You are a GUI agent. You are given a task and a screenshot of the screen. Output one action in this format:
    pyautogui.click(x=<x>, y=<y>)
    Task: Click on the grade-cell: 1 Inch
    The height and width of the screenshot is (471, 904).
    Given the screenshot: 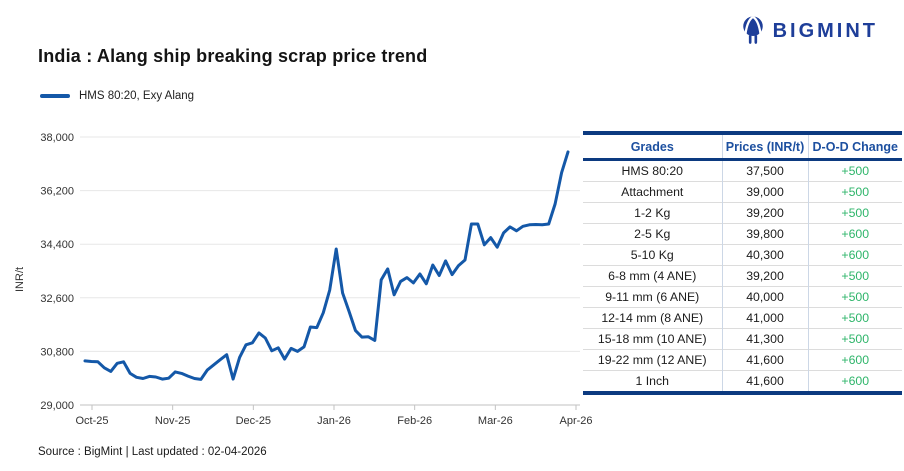 What is the action you would take?
    pyautogui.click(x=652, y=380)
    